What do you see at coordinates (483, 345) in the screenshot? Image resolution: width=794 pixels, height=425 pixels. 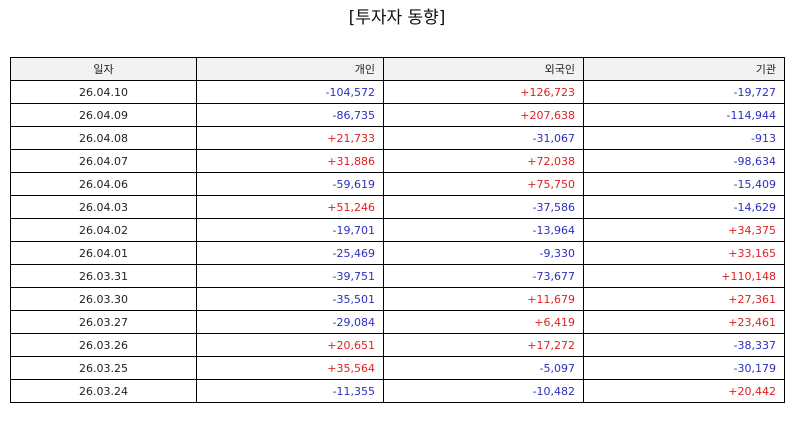 I see `cell-foreign: +17,272` at bounding box center [483, 345].